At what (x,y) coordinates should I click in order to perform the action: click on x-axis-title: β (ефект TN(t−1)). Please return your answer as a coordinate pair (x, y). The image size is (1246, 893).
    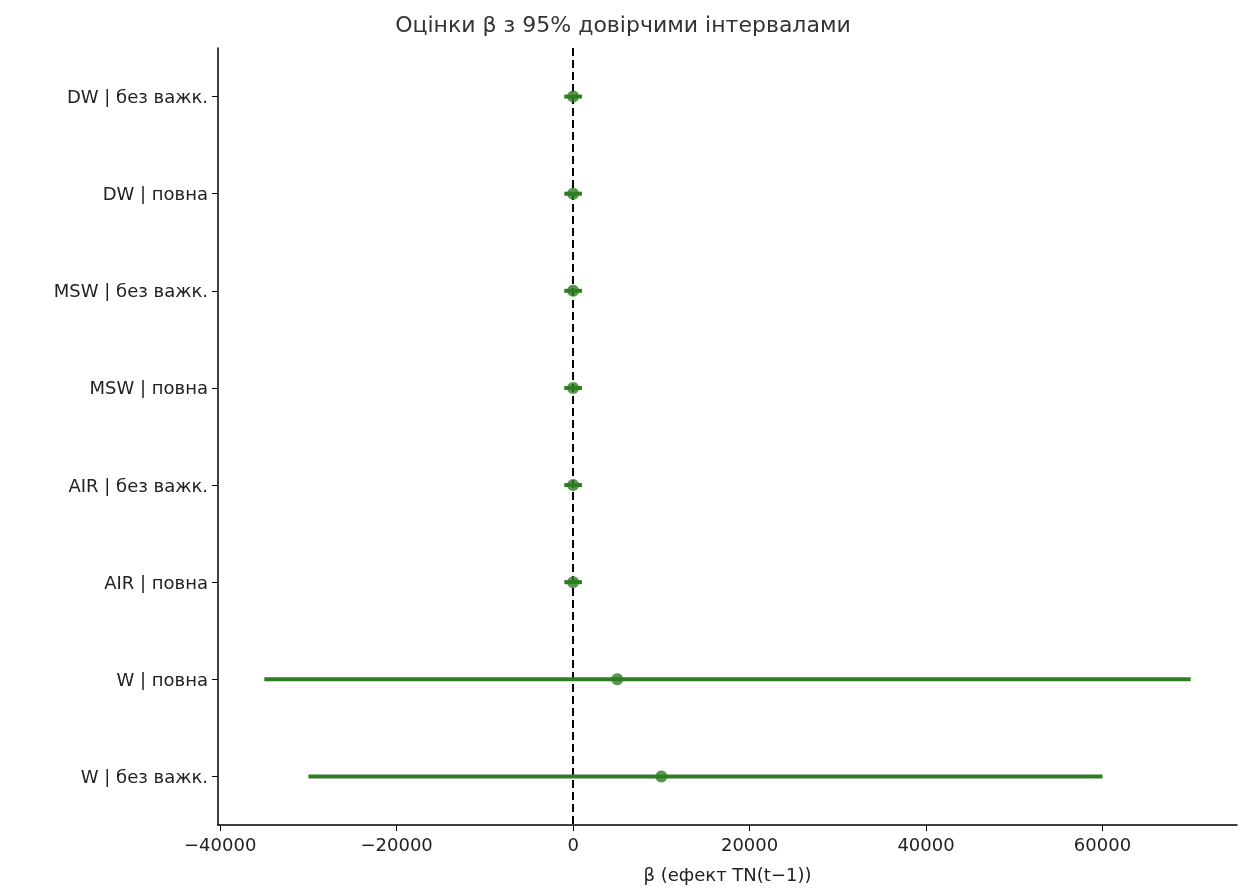
    Looking at the image, I should click on (727, 874).